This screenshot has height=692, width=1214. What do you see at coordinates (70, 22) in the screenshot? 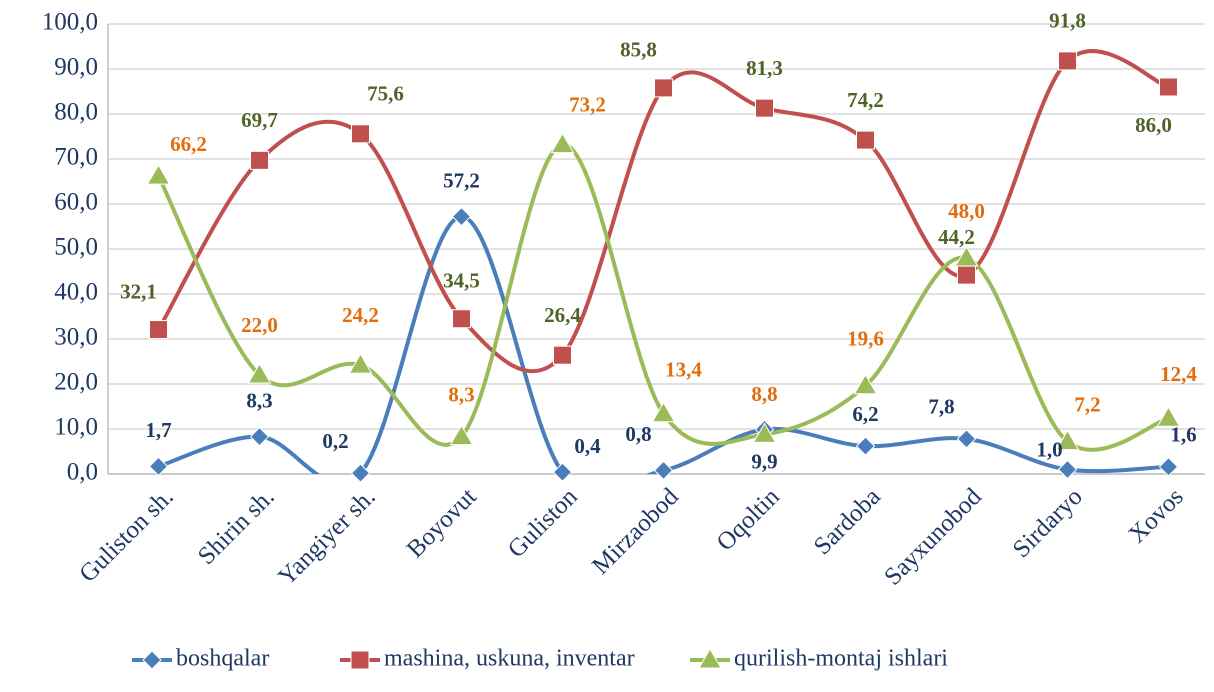
I see `y-tick-label: 100,0` at bounding box center [70, 22].